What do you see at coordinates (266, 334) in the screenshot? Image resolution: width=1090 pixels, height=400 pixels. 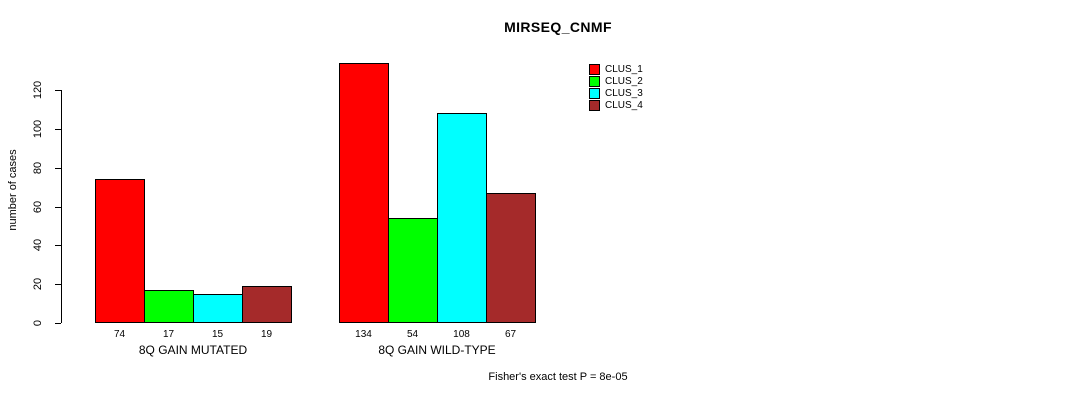 I see `bar-value-label: 19` at bounding box center [266, 334].